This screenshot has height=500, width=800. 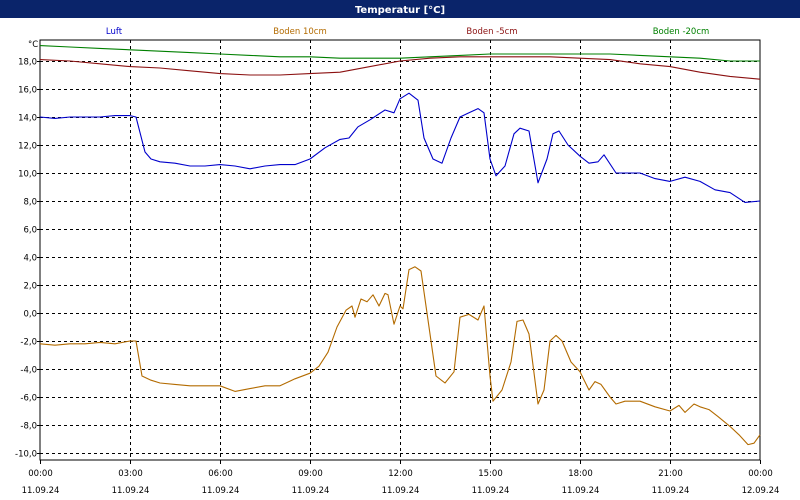 I want to click on x-tick-time: 09:00, so click(x=310, y=474).